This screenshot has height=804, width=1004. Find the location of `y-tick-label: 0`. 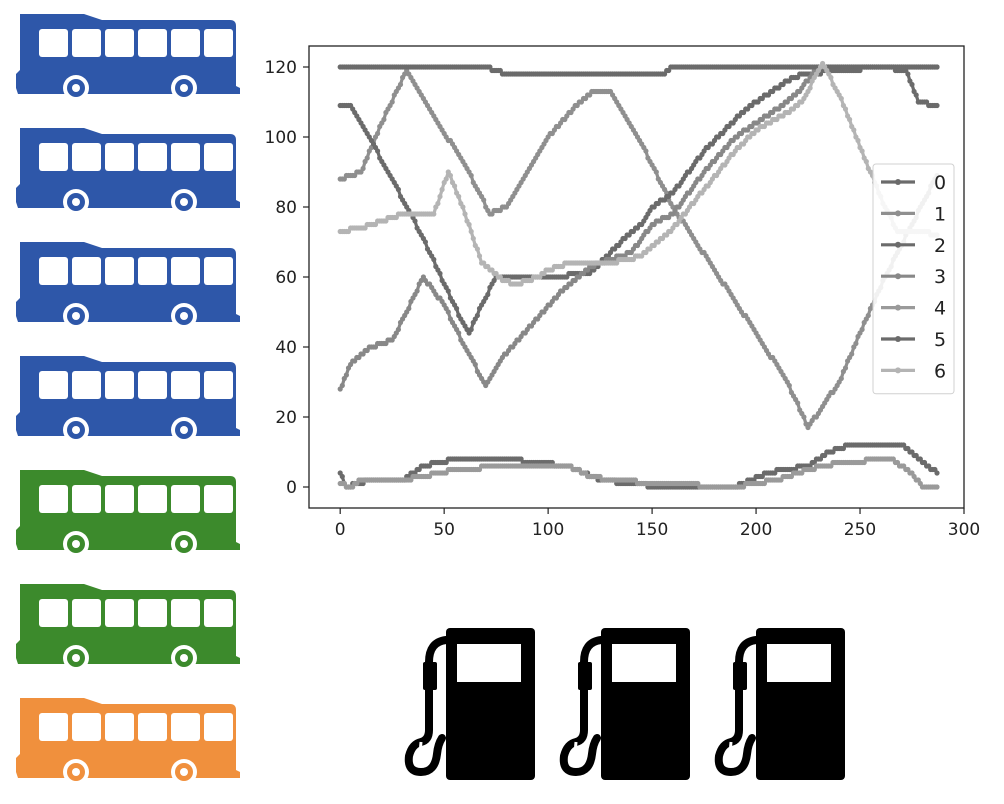

y-tick-label: 0 is located at coordinates (291, 488).